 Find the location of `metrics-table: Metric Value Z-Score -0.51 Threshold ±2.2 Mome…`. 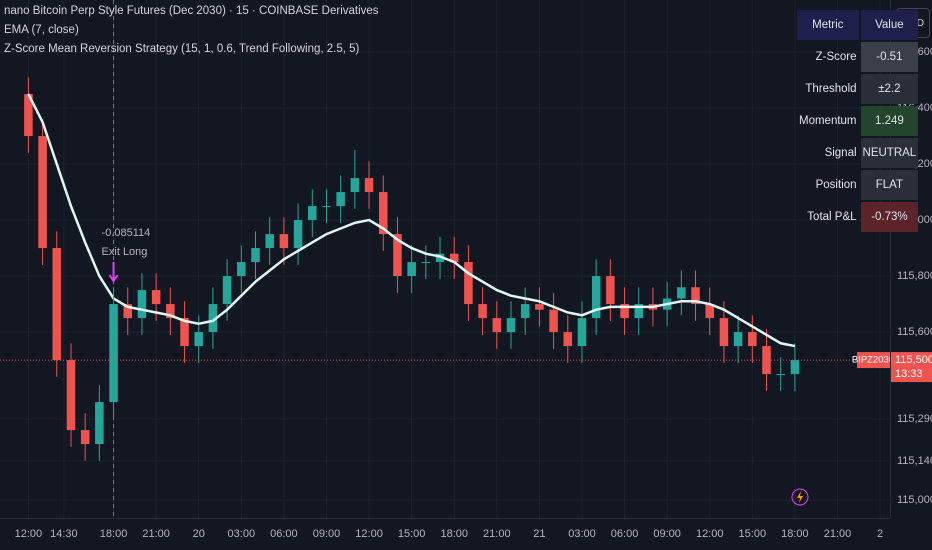

metrics-table: Metric Value Z-Score -0.51 Threshold ±2.2 Mome… is located at coordinates (857, 121).